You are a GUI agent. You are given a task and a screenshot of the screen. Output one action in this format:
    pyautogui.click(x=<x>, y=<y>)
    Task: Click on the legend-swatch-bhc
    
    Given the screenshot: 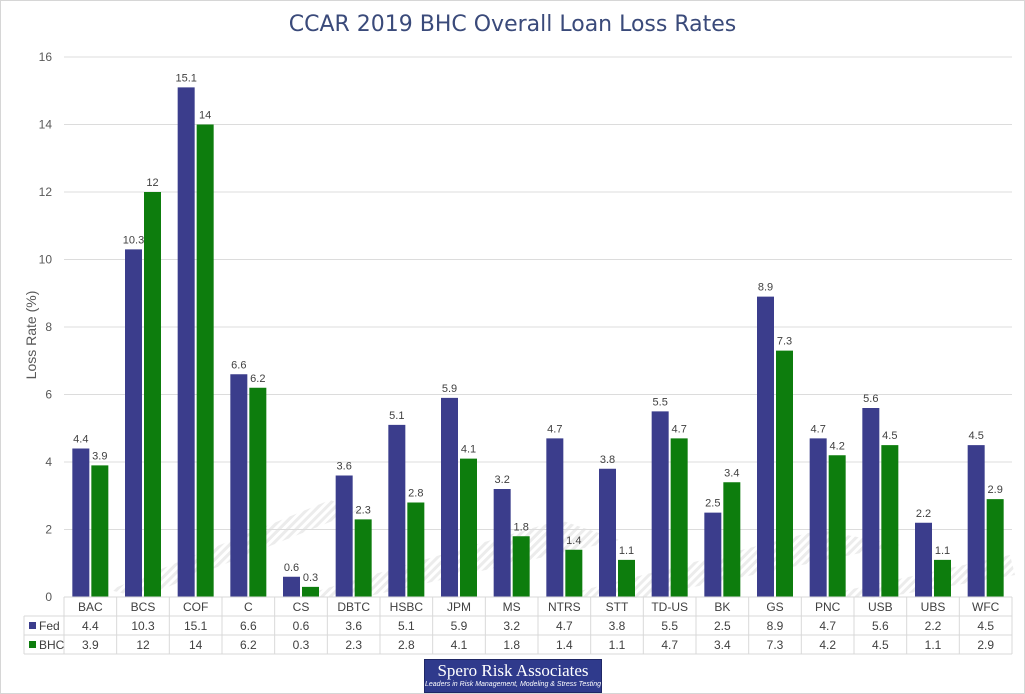 What is the action you would take?
    pyautogui.click(x=32, y=644)
    